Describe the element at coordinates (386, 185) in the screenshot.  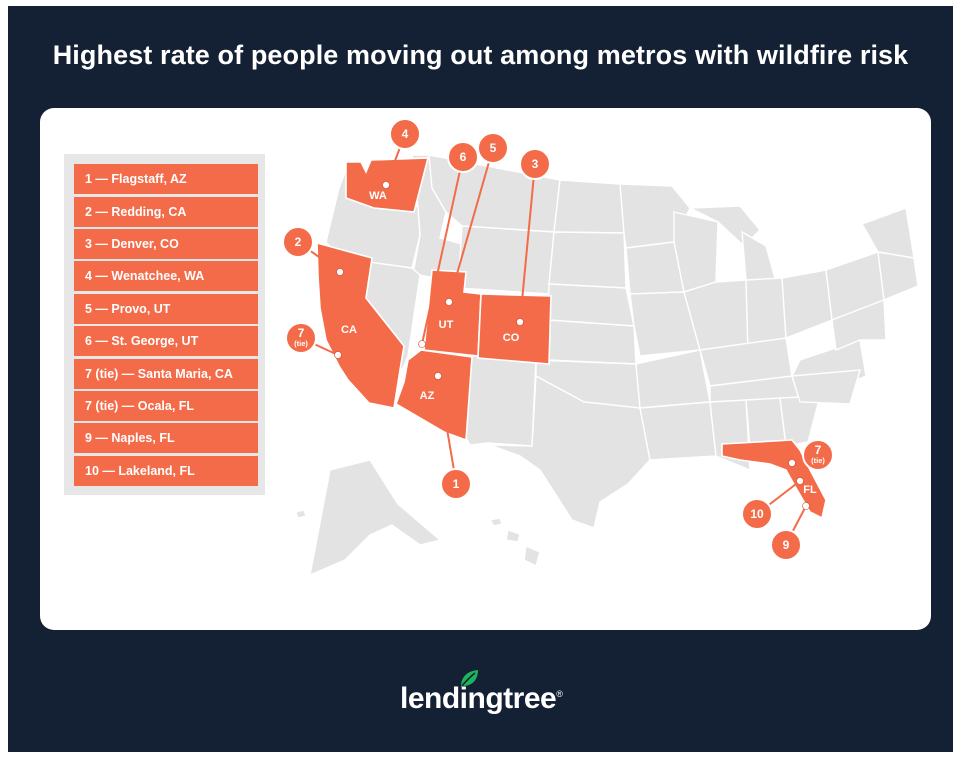
I see `city-dot-wenatchee` at that location.